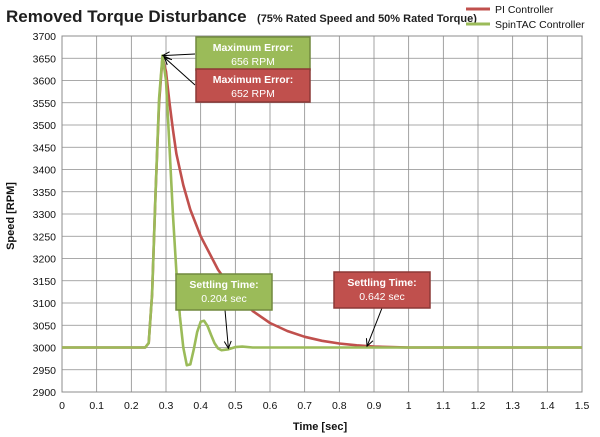 This screenshot has width=600, height=437. What do you see at coordinates (582, 406) in the screenshot?
I see `x-tick-label: 1.5` at bounding box center [582, 406].